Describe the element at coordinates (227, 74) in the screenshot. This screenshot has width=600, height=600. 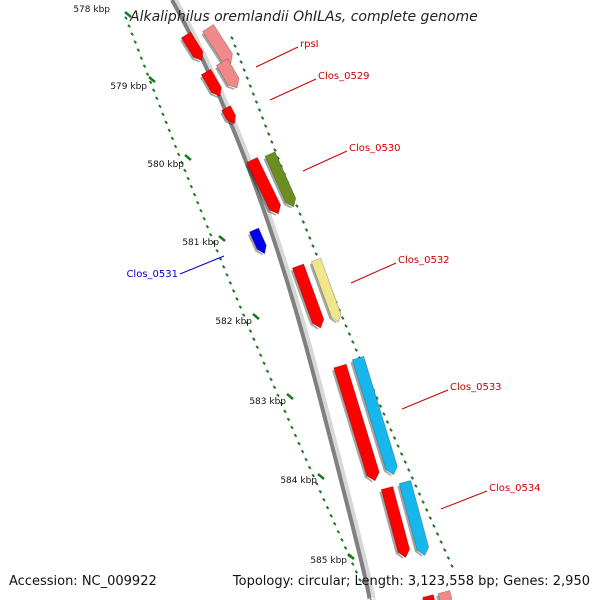
I see `clos0529-feature` at that location.